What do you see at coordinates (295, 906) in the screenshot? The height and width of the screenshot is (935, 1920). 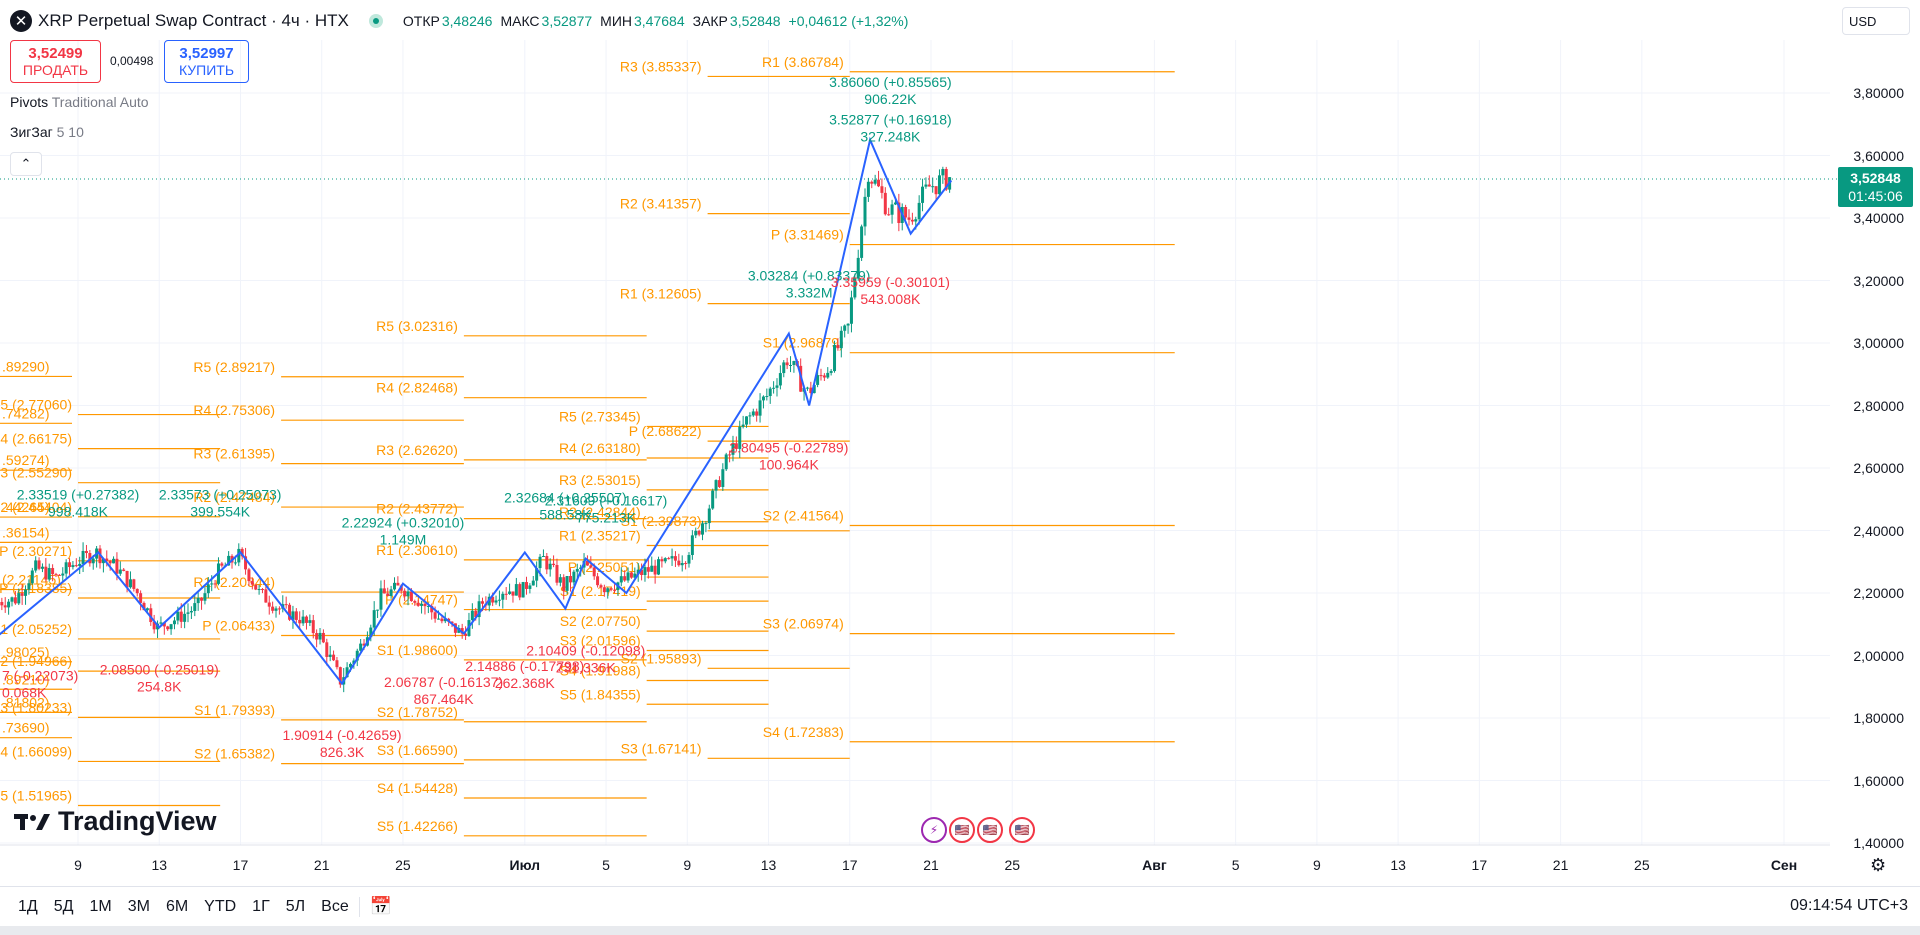 I see `range-5y: 5Л` at bounding box center [295, 906].